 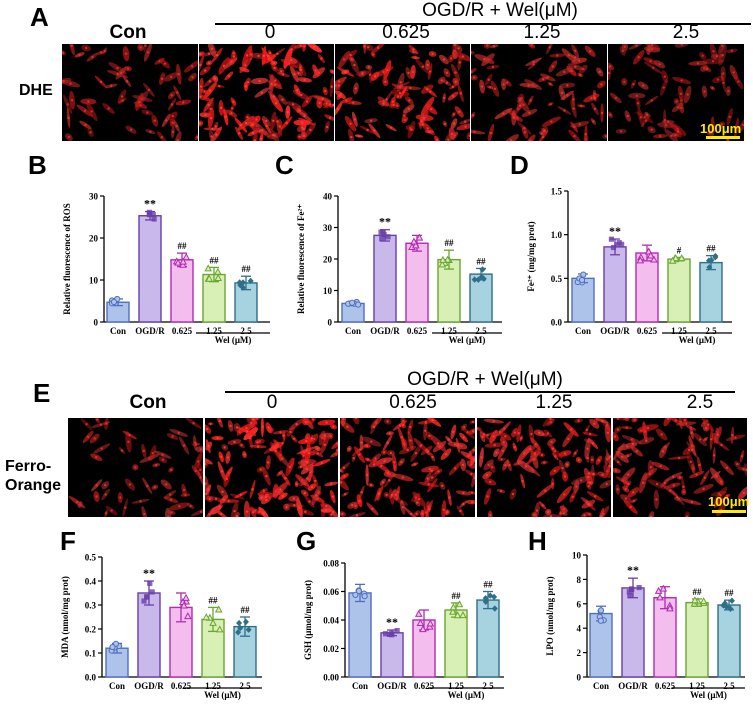 What do you see at coordinates (554, 402) in the screenshot?
I see `column-label-e-3: 1.25` at bounding box center [554, 402].